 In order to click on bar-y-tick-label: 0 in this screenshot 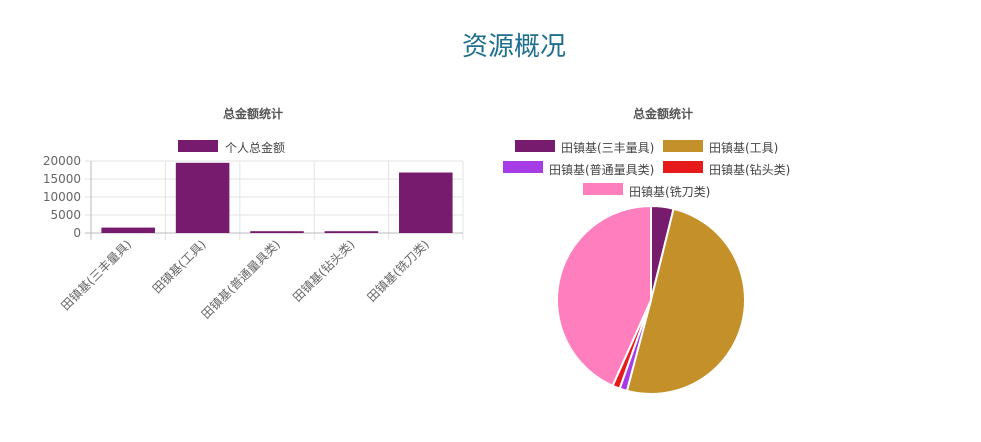, I will do `click(77, 233)`.